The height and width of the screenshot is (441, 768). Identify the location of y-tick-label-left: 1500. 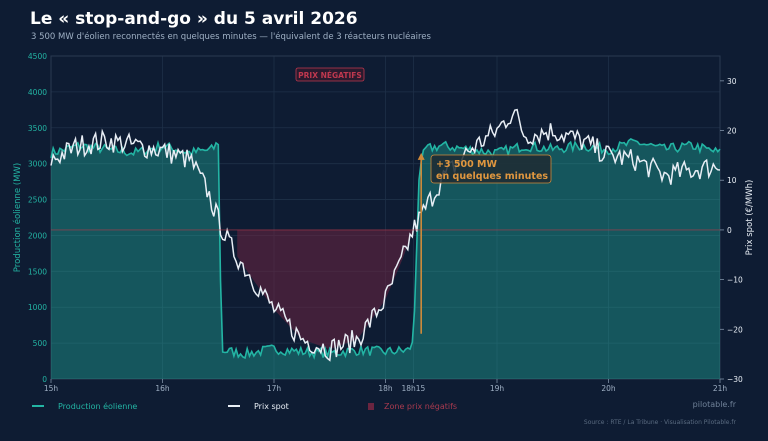
(37, 271).